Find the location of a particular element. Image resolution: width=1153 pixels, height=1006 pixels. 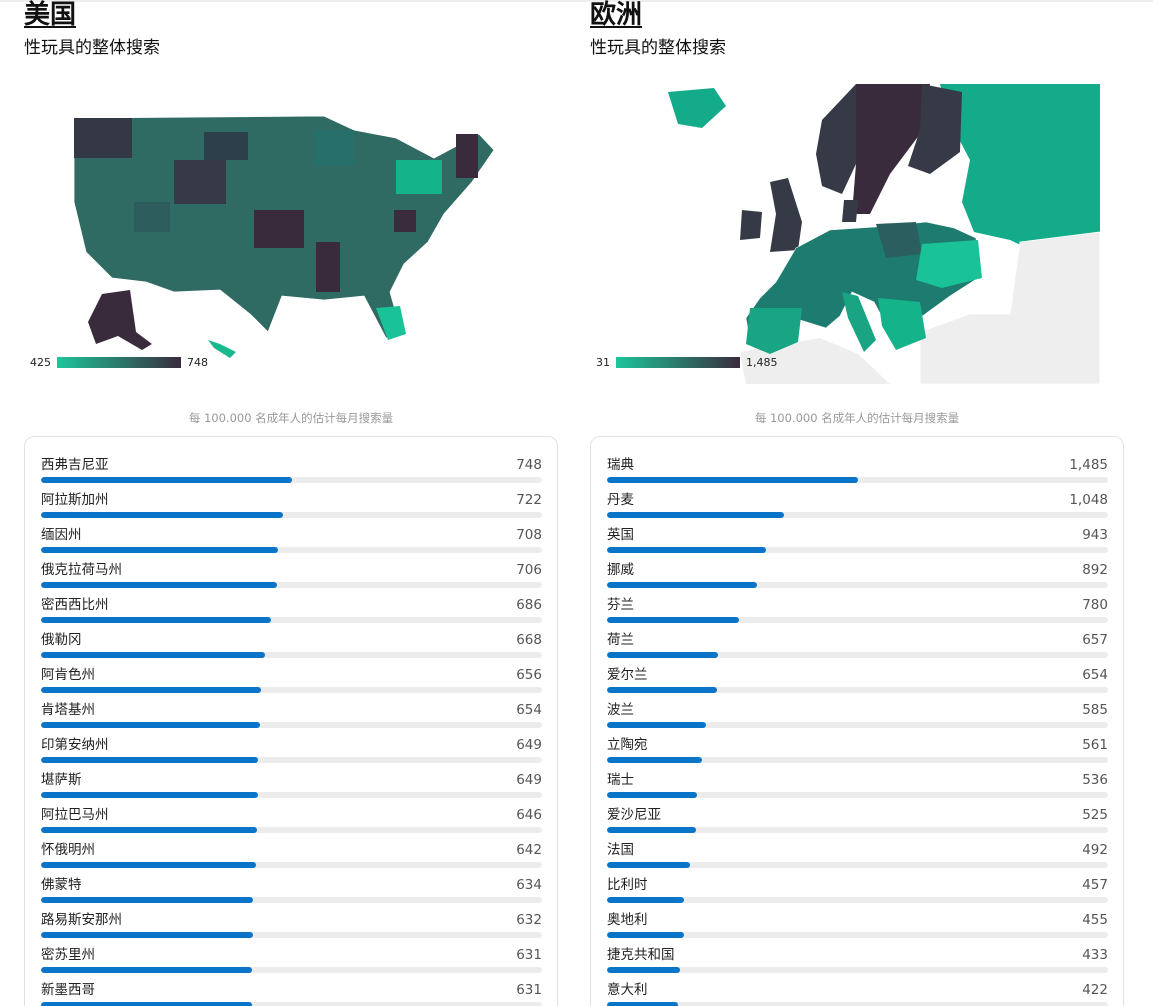

eu-item-value: 892 is located at coordinates (1095, 570).